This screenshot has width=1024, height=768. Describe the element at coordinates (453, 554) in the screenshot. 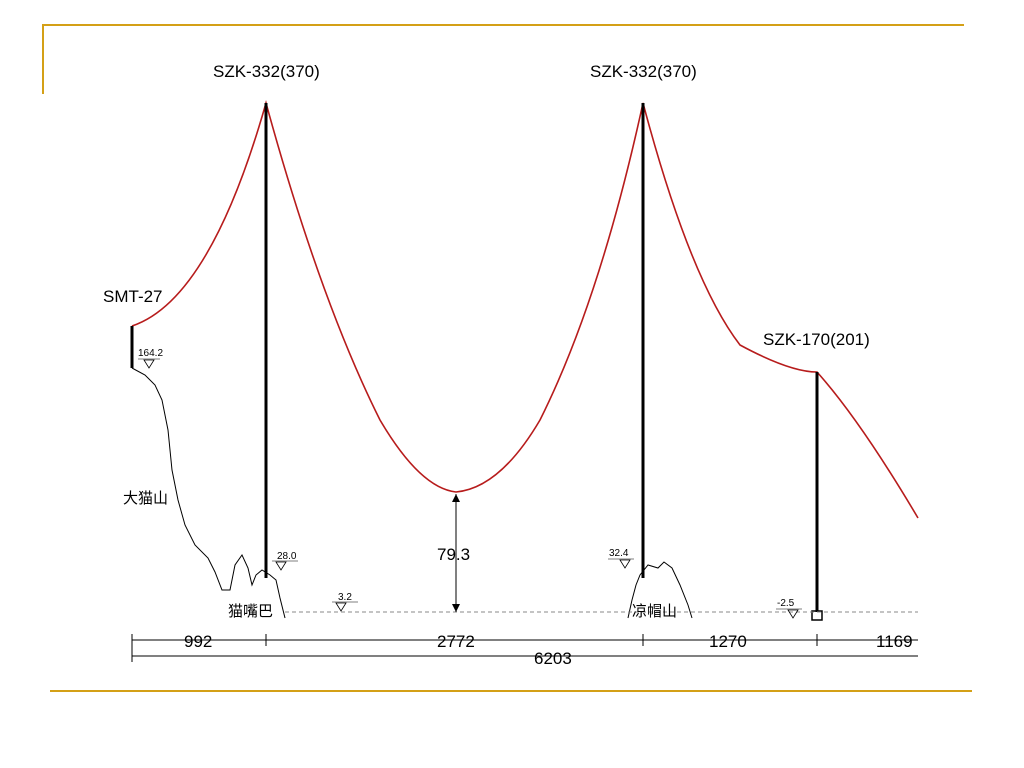

I see `sag-label: 79.3` at that location.